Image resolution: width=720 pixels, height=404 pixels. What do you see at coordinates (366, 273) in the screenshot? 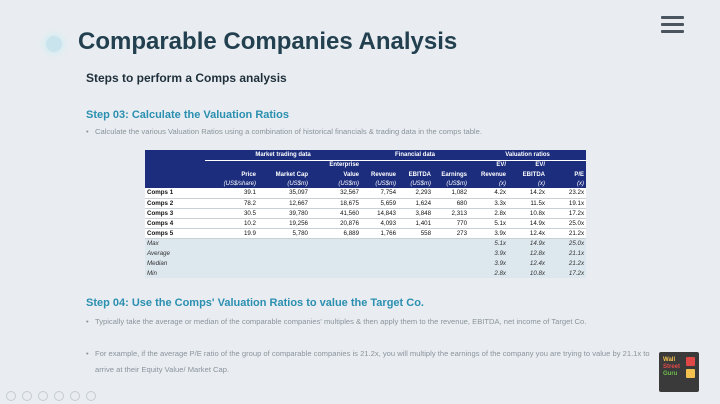
I see `stat-row: Min 2.8x 10.8x 17.2x` at bounding box center [366, 273].